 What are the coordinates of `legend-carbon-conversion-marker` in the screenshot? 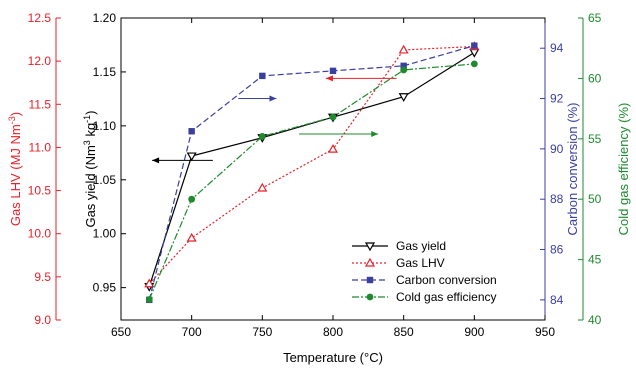 It's located at (370, 280).